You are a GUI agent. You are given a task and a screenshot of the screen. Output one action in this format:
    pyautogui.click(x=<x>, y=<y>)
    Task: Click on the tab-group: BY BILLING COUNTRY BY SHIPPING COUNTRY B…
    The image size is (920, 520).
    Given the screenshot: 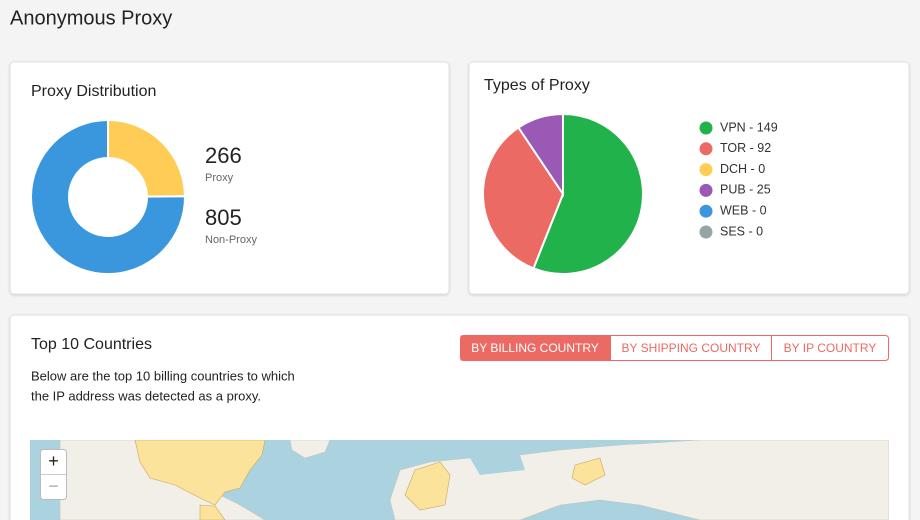 What is the action you would take?
    pyautogui.click(x=674, y=348)
    